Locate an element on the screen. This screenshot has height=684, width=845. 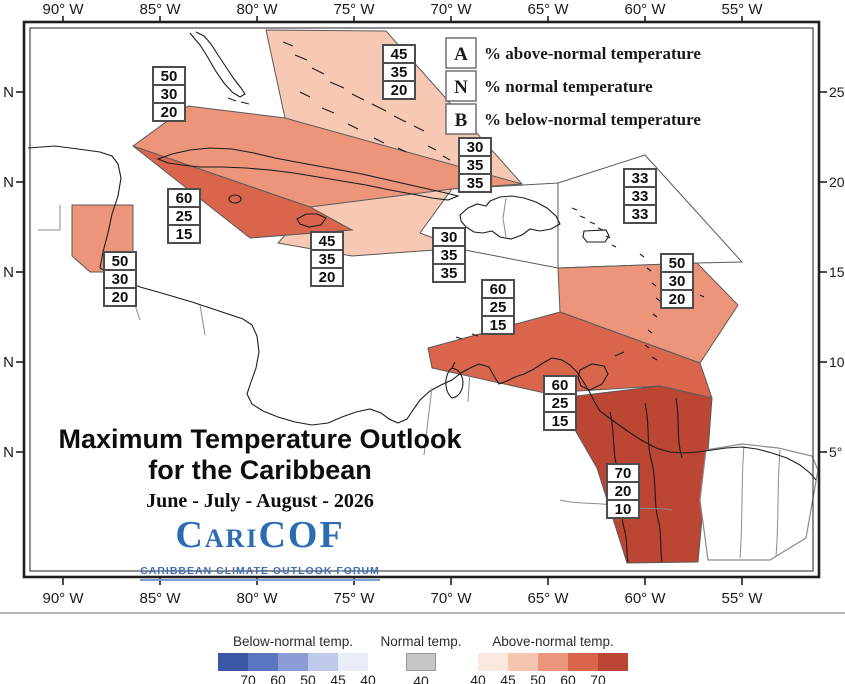
isle-of-youth is located at coordinates (235, 199).